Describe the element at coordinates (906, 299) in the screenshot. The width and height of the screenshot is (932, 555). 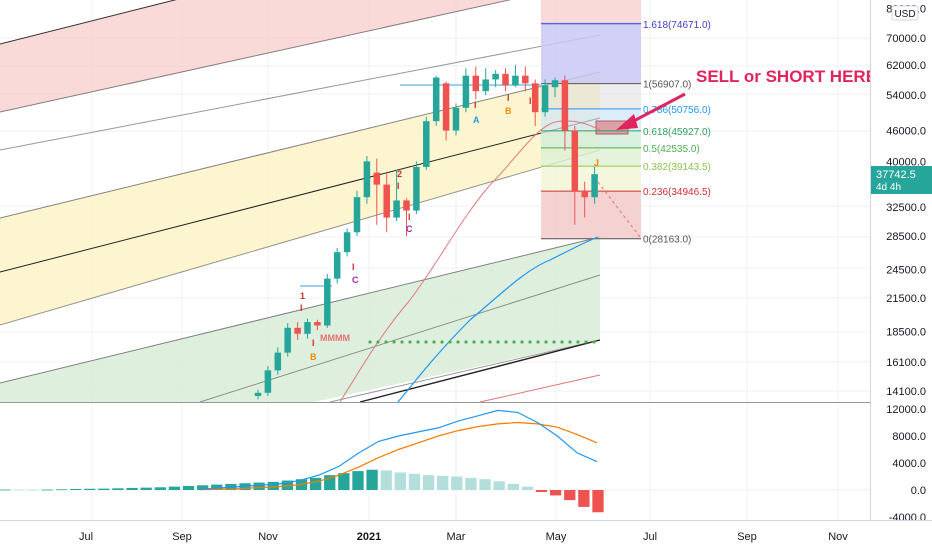
I see `price-tick: 21500.0` at that location.